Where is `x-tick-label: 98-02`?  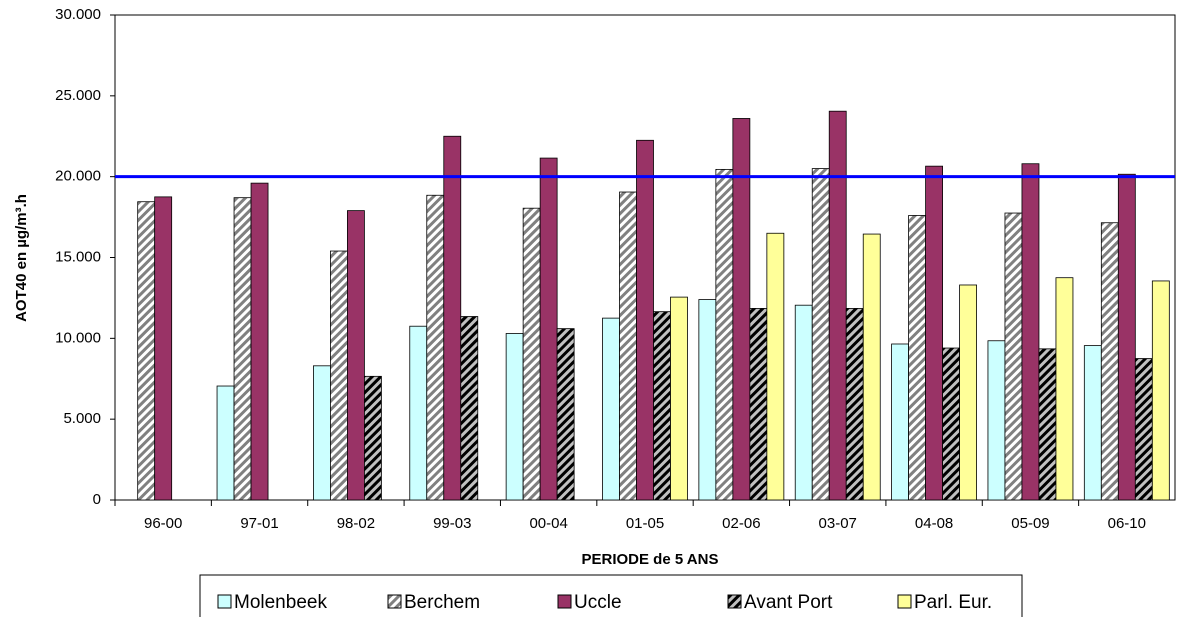
x-tick-label: 98-02 is located at coordinates (356, 523).